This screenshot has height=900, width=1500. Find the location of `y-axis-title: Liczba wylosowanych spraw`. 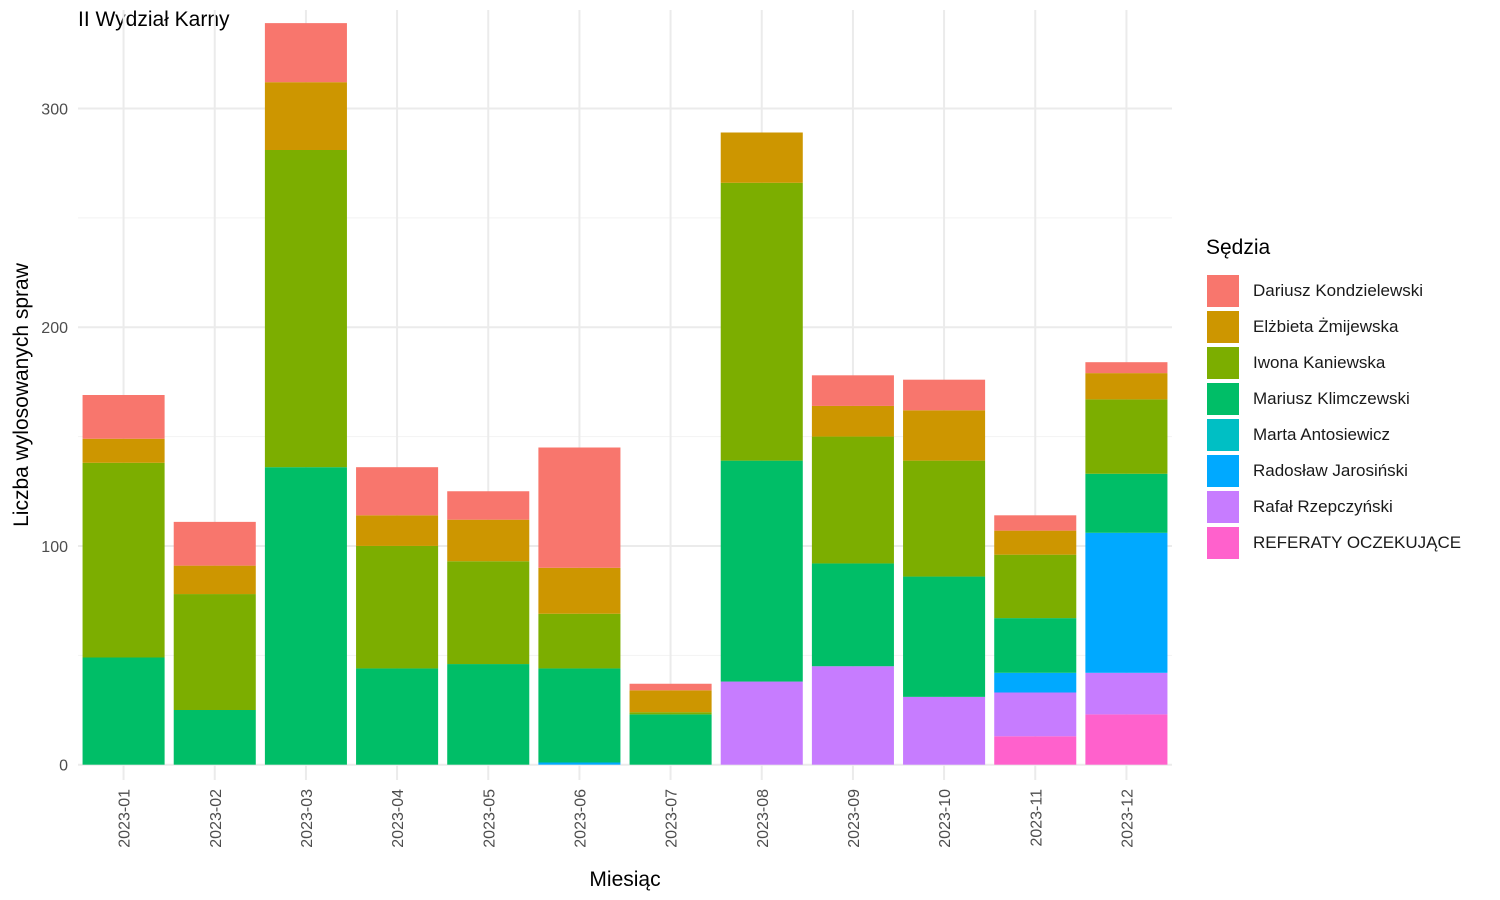

y-axis-title: Liczba wylosowanych spraw is located at coordinates (21, 394).